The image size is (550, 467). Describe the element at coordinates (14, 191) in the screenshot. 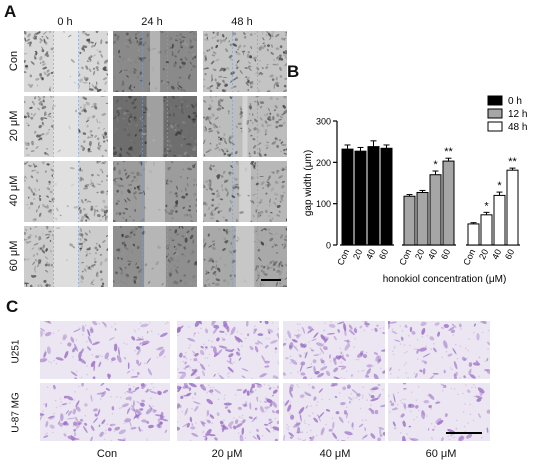

I see `row-label-40um: 40 μM` at that location.